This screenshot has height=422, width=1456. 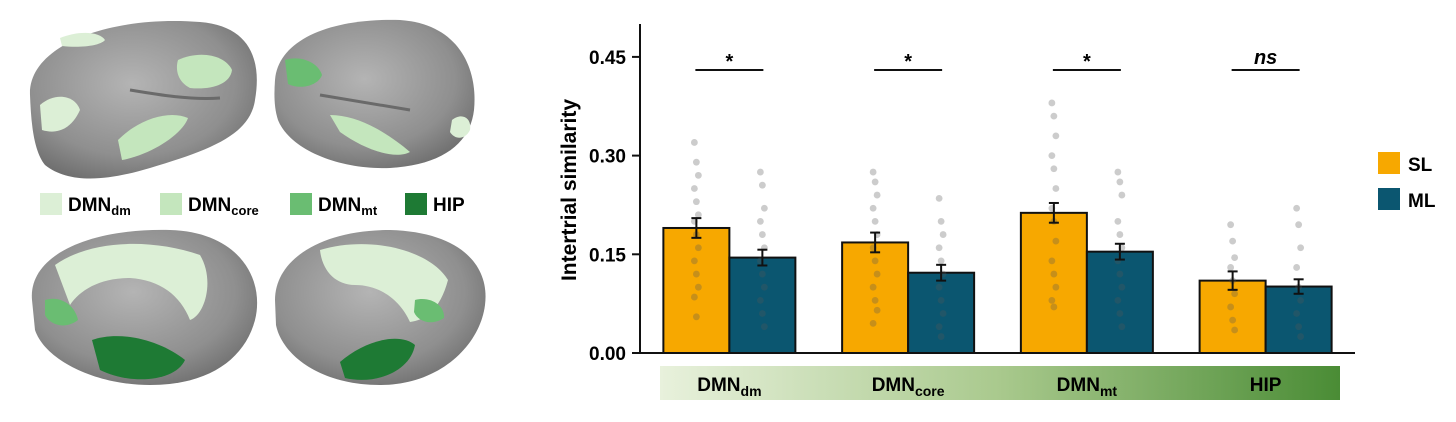 I want to click on brain-left-medial, so click(x=144, y=307).